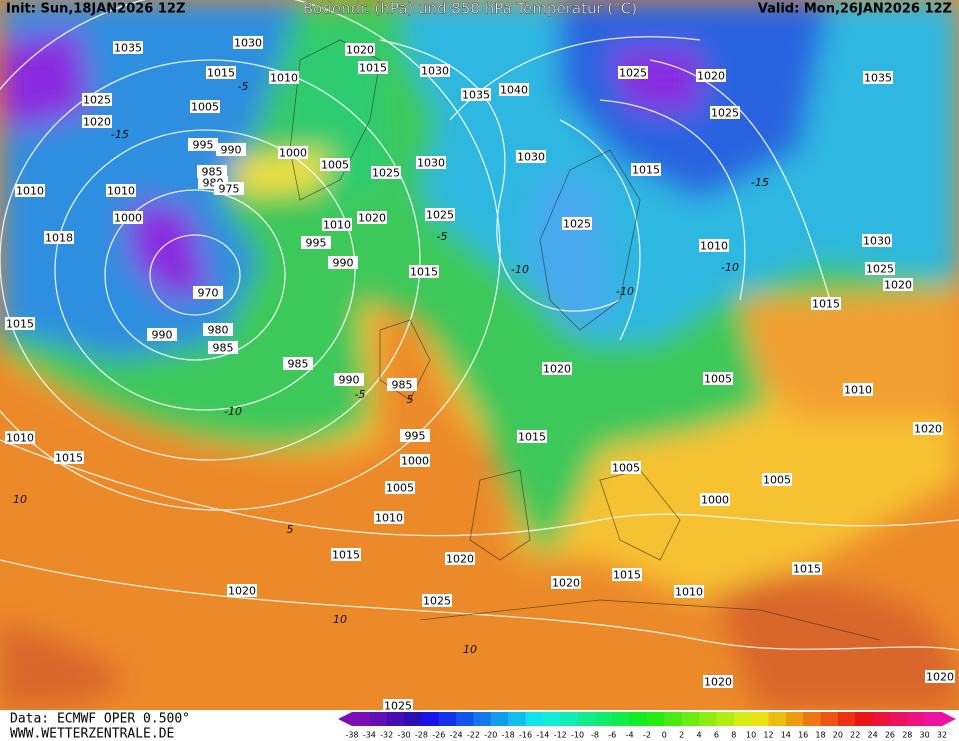 This screenshot has height=741, width=959. I want to click on scale-arrow-high, so click(949, 719).